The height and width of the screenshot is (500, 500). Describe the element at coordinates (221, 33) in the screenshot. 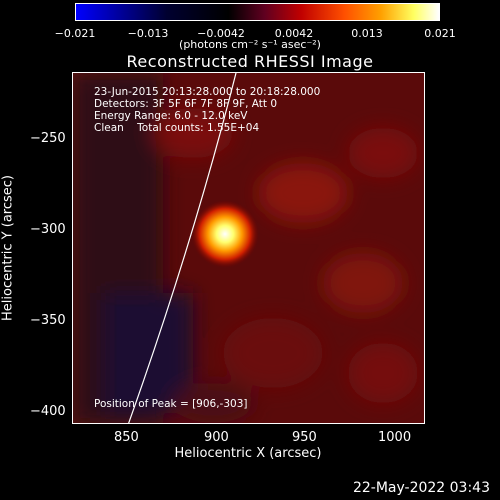

I see `colorbar-tick: −0.0042` at that location.